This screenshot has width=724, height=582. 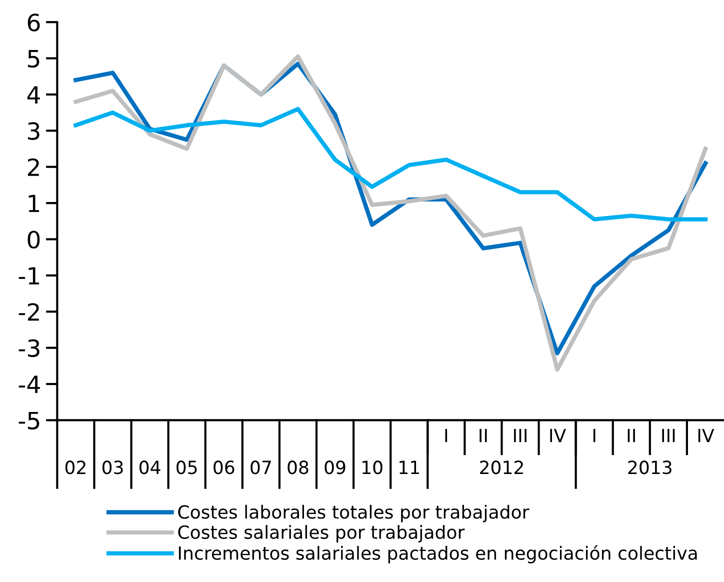 I want to click on x-tick-label: 09, so click(x=335, y=467).